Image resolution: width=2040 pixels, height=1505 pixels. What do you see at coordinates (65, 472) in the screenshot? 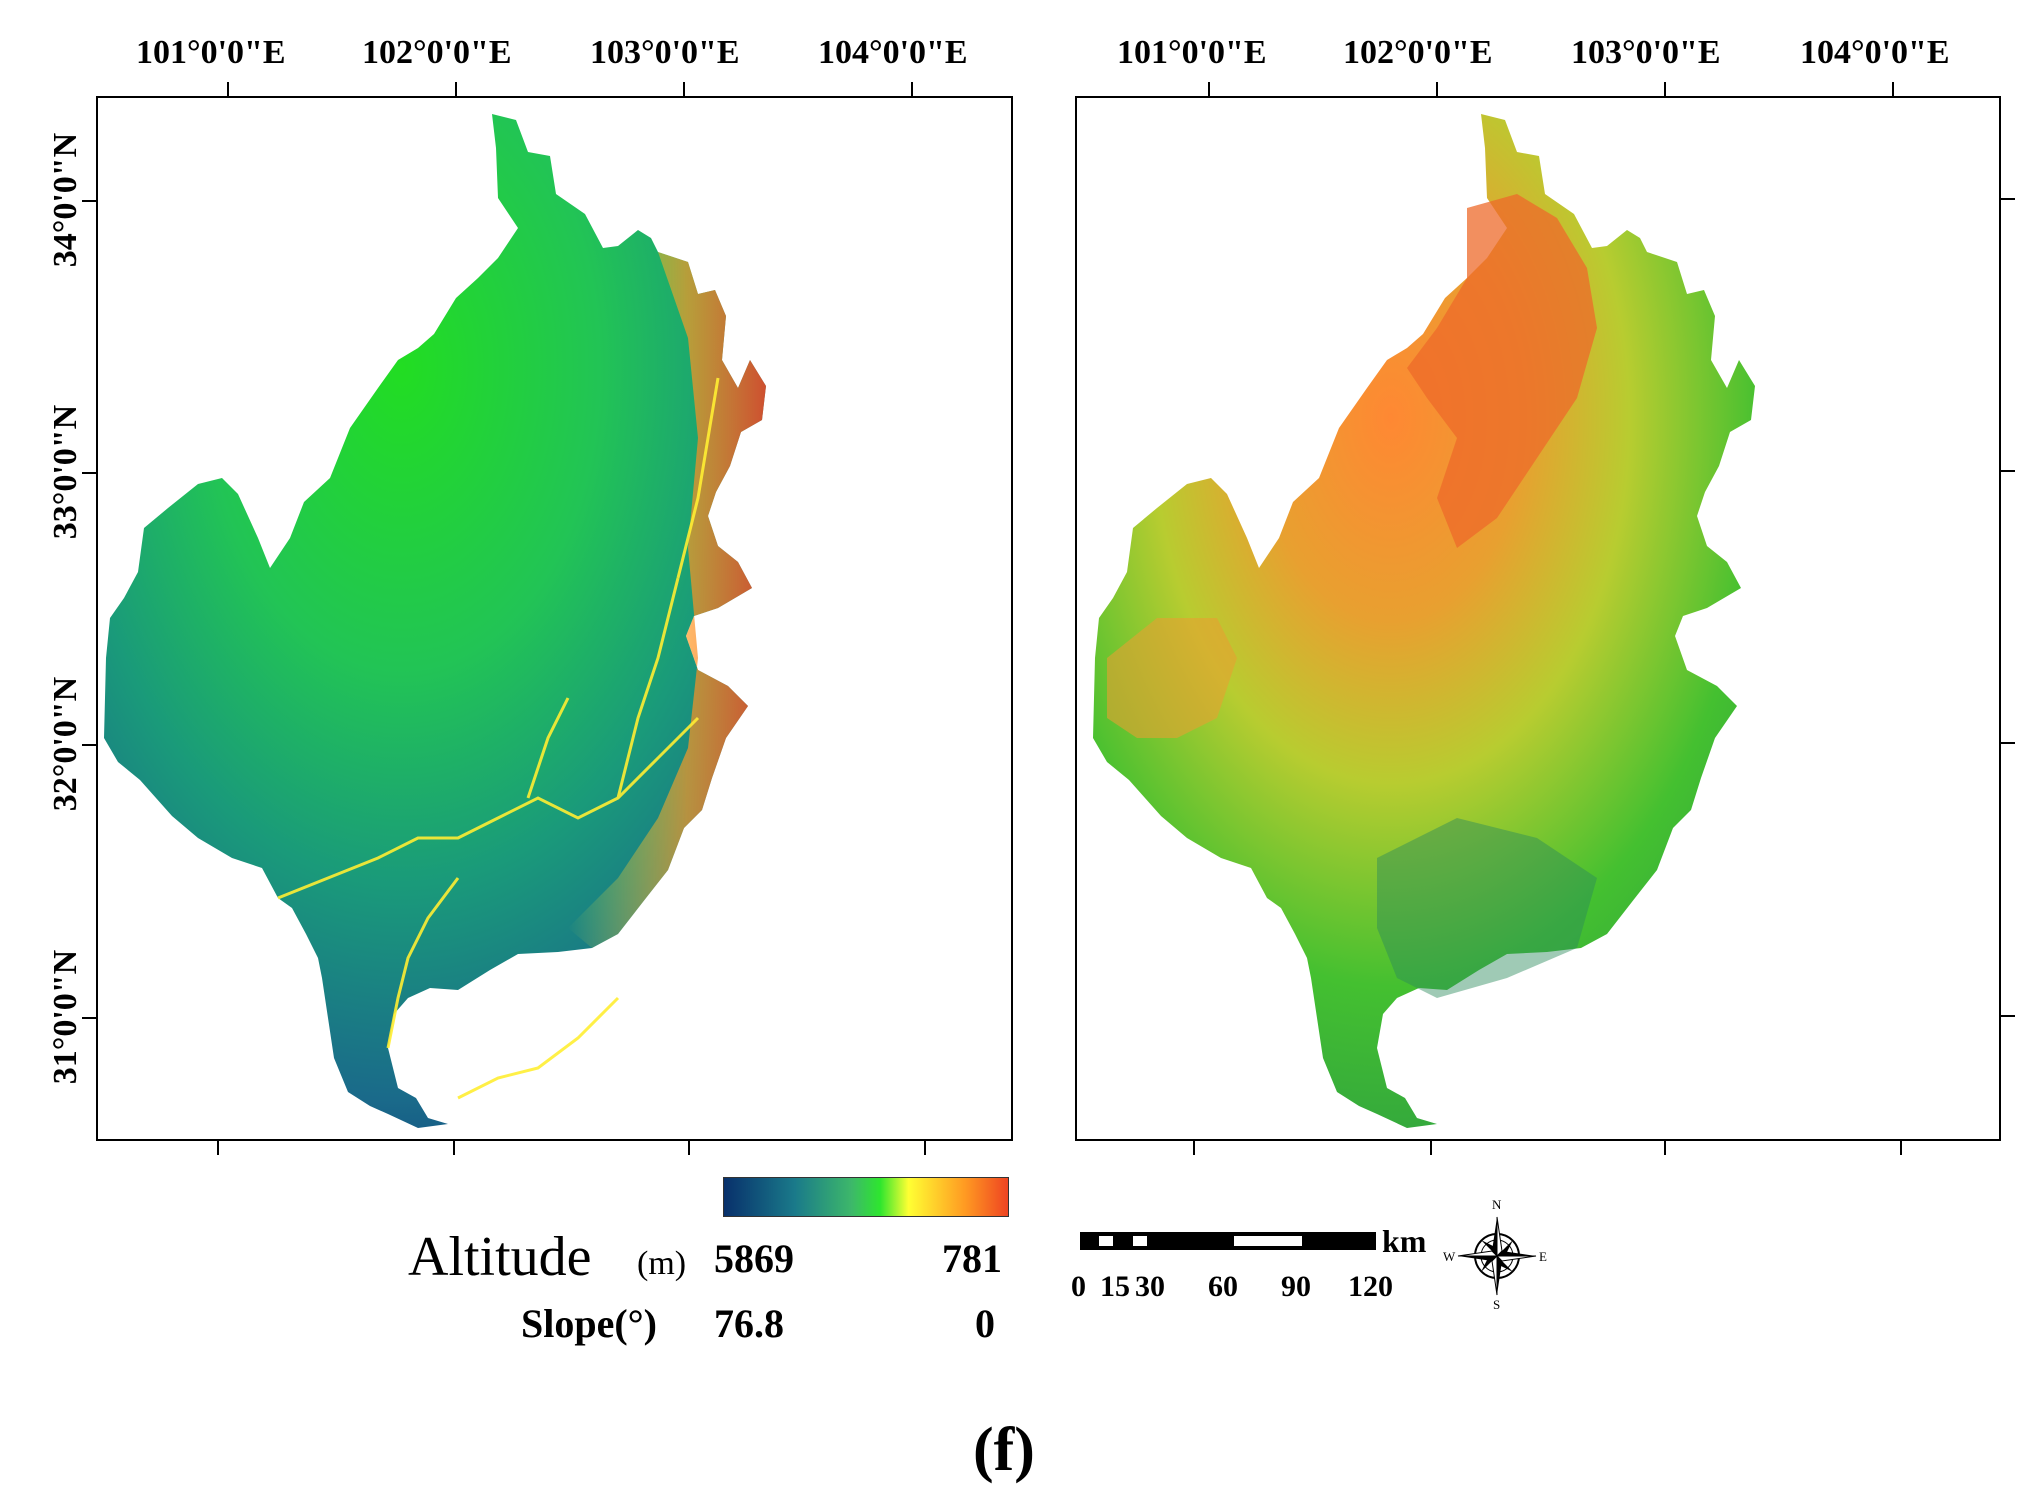
I see `latitude-label-2: 33°0'0"N` at bounding box center [65, 472].